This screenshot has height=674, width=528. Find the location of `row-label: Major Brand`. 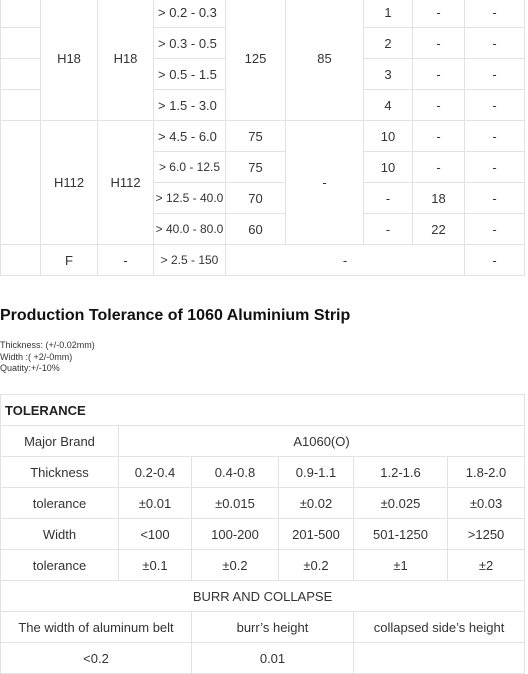

row-label: Major Brand is located at coordinates (59, 441).